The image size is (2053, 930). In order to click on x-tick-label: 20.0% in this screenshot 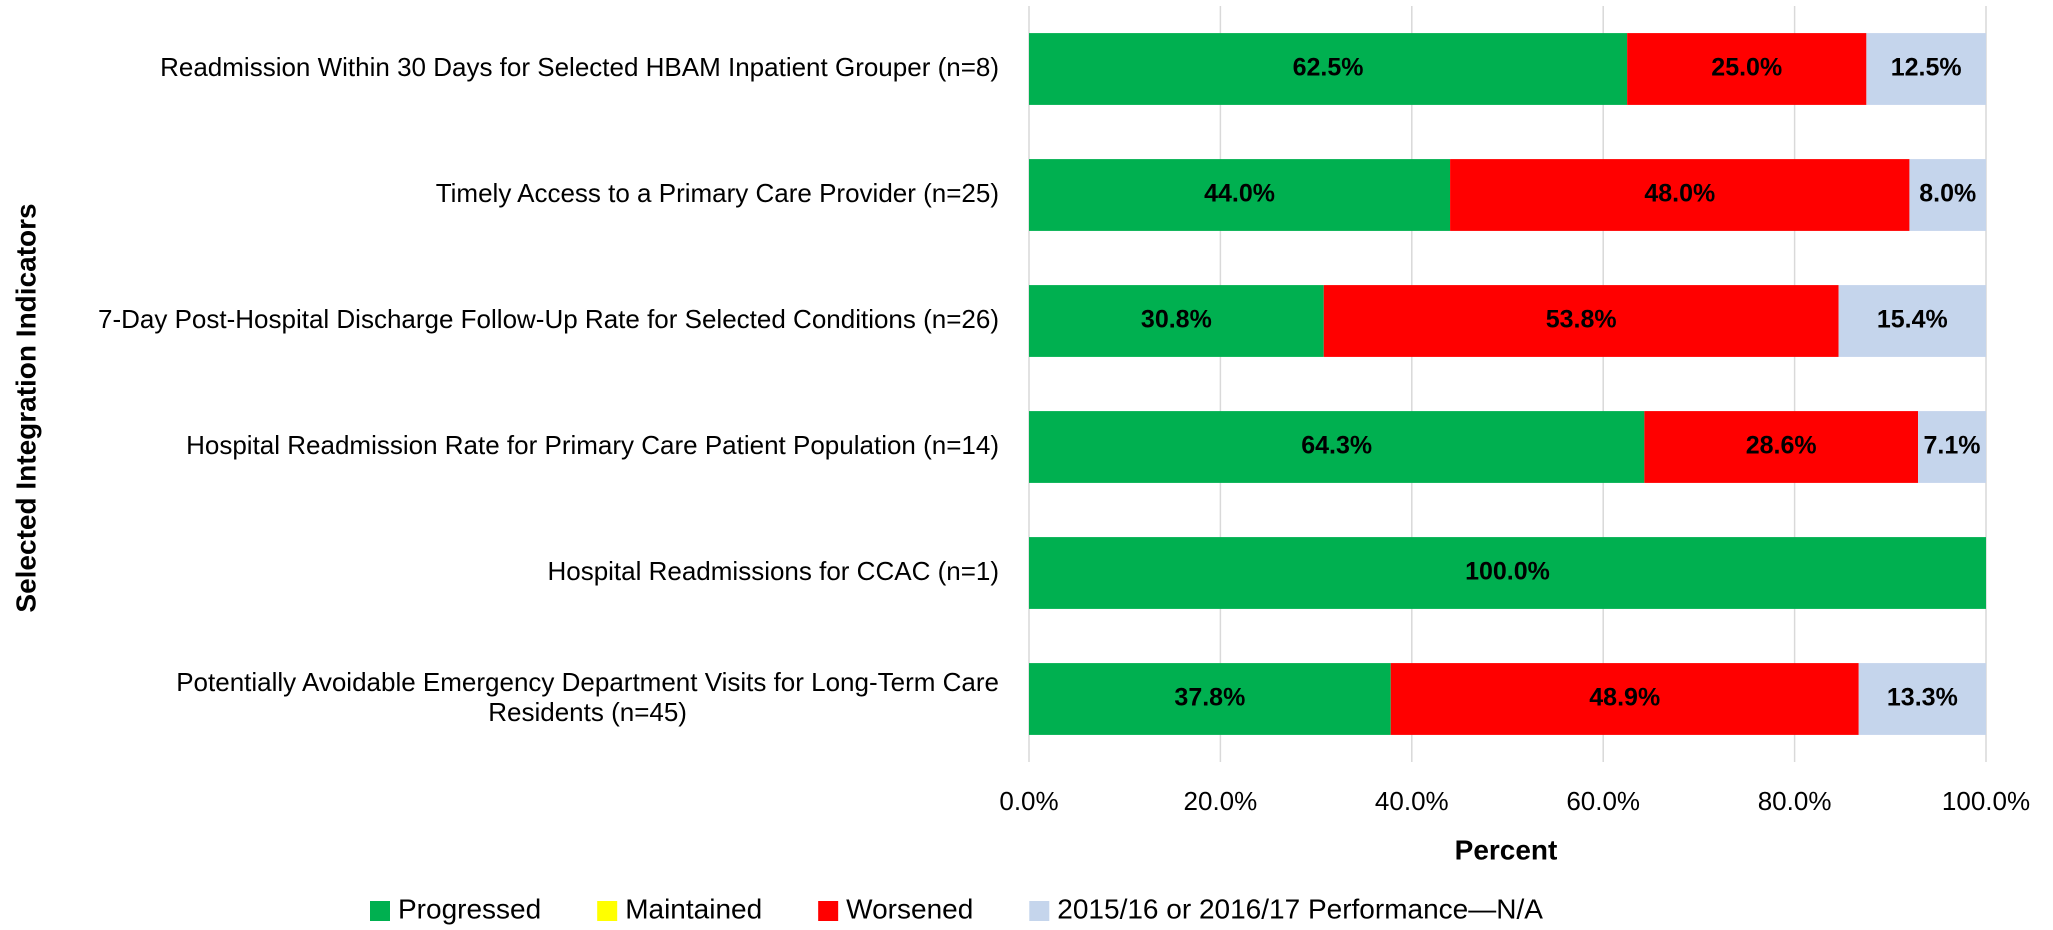, I will do `click(1221, 801)`.